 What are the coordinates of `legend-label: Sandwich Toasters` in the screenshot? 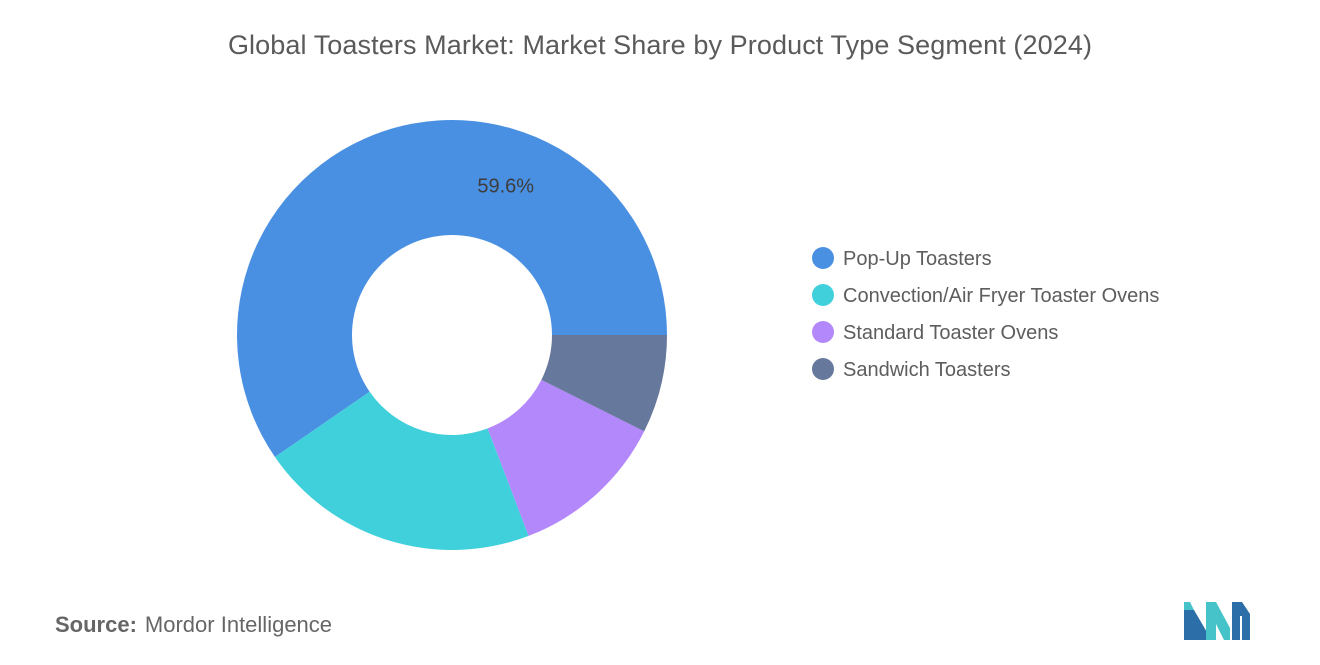 It's located at (927, 370).